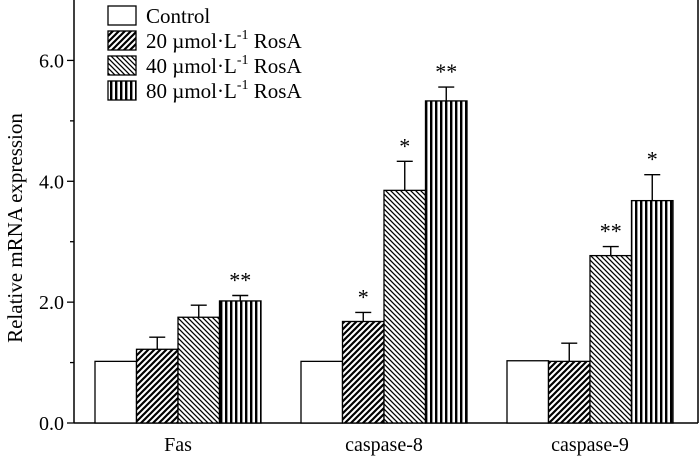 The image size is (700, 460). Describe the element at coordinates (384, 445) in the screenshot. I see `x-tick-label: caspase-8` at that location.